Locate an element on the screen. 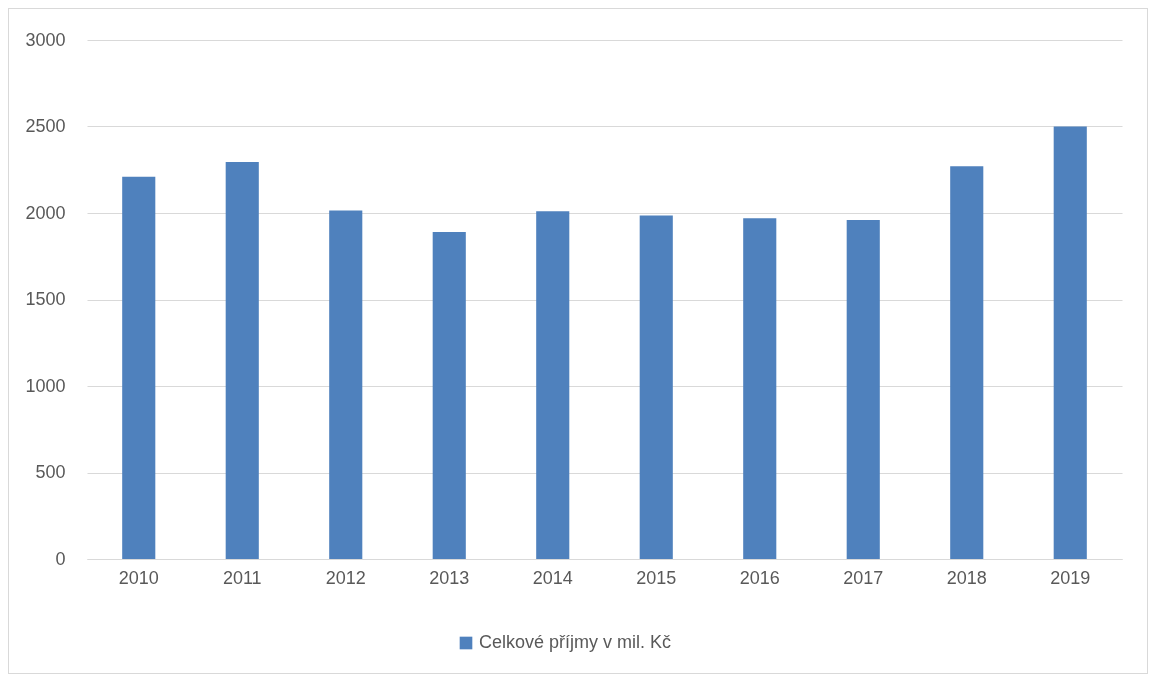 The height and width of the screenshot is (676, 1150). x-tick-label: 2011 is located at coordinates (242, 577).